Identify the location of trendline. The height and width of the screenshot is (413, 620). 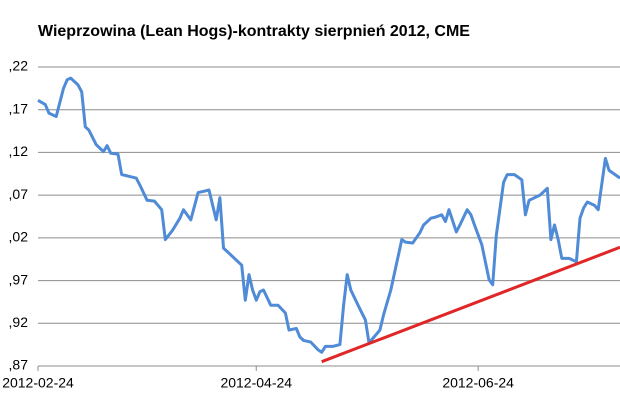
(470, 304).